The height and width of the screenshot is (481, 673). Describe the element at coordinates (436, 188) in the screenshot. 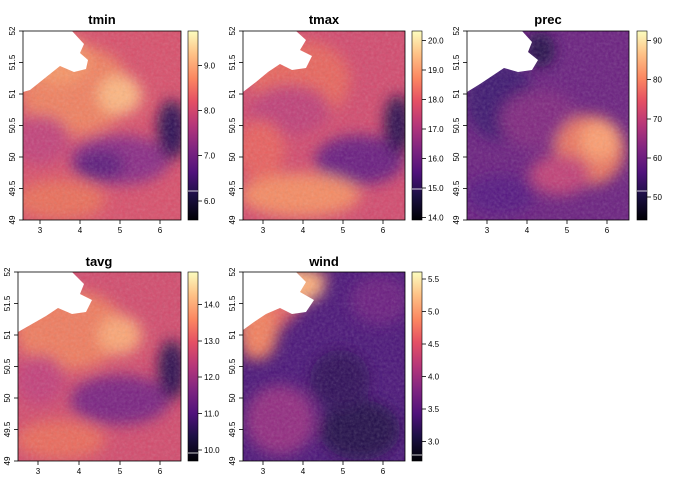

I see `colorbar-tick-label: 15.0` at that location.